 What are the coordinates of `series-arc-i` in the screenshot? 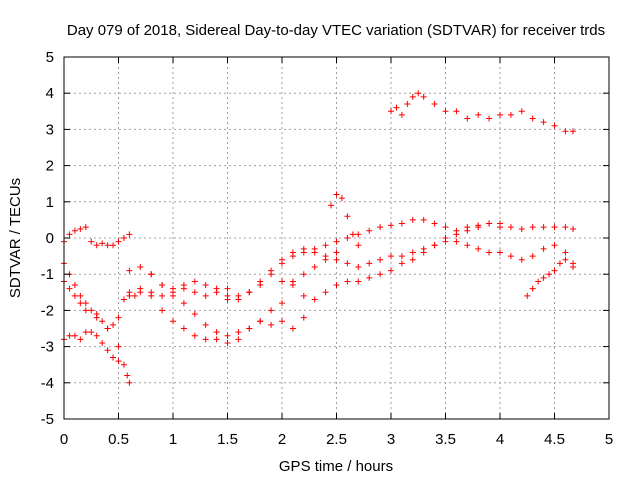 It's located at (345, 220).